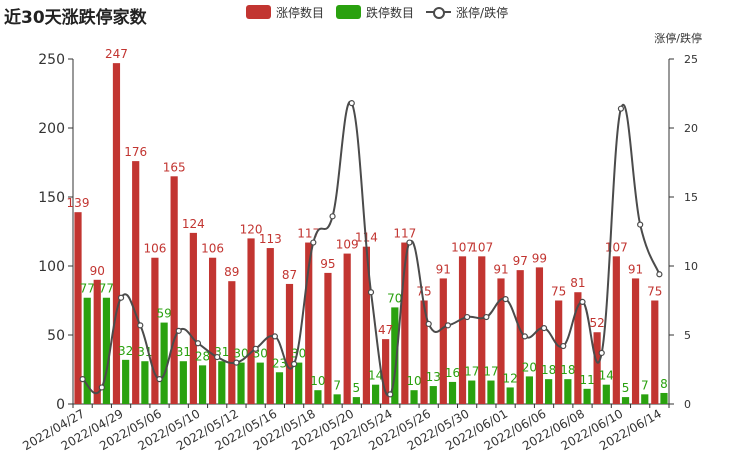 The width and height of the screenshot is (750, 463). Describe the element at coordinates (433, 377) in the screenshot. I see `bar-label-limit-down: 13` at that location.